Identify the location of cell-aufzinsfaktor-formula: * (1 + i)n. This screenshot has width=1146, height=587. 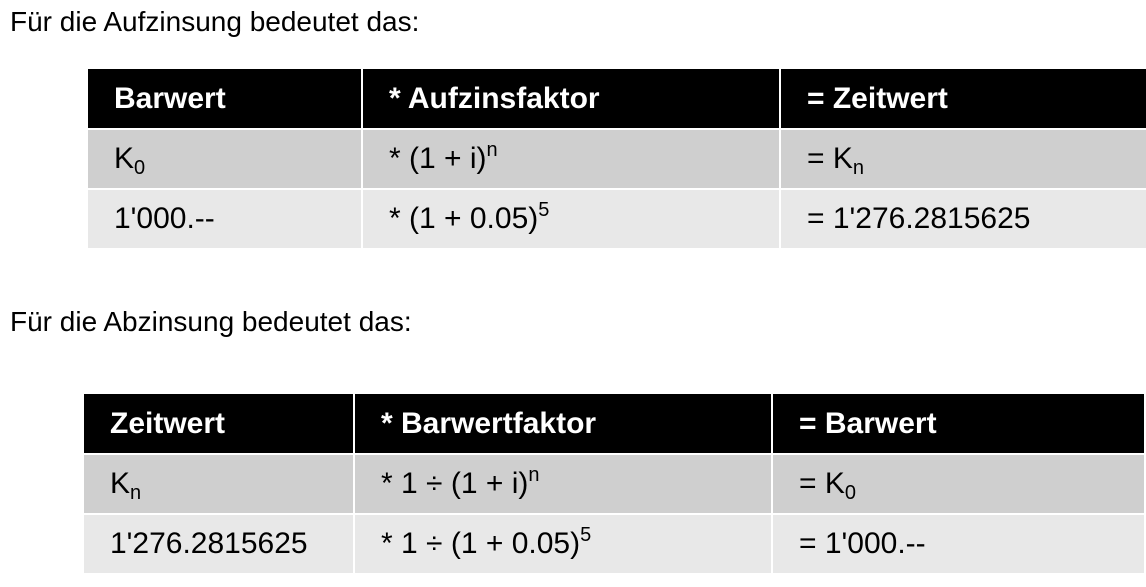
(571, 159).